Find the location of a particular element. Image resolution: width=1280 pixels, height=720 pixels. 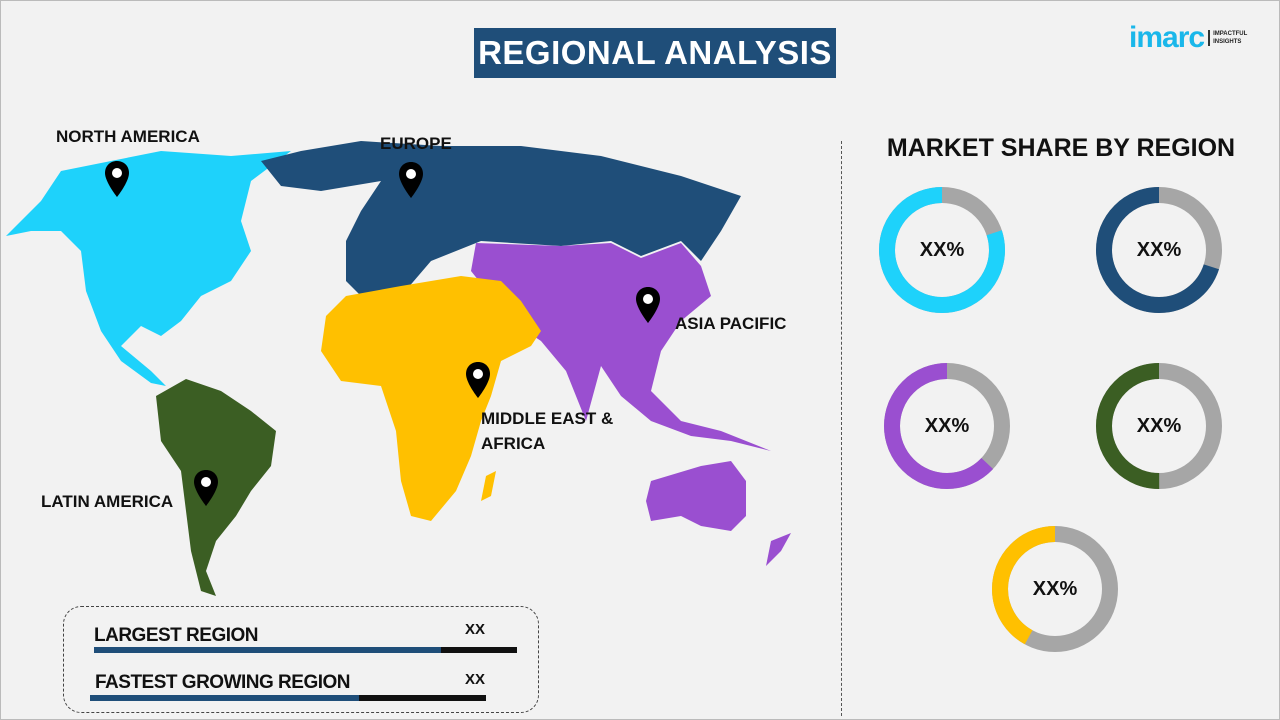

label-asia-pacific: ASIA PACIFIC is located at coordinates (731, 323).